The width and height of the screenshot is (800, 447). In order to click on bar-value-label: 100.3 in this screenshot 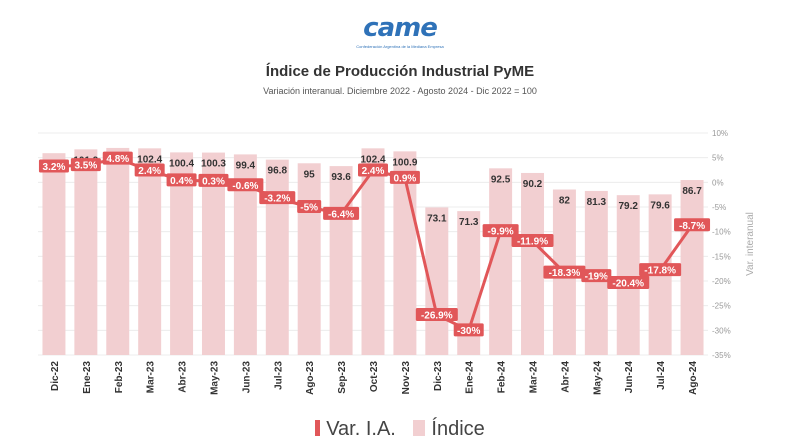, I will do `click(213, 164)`.